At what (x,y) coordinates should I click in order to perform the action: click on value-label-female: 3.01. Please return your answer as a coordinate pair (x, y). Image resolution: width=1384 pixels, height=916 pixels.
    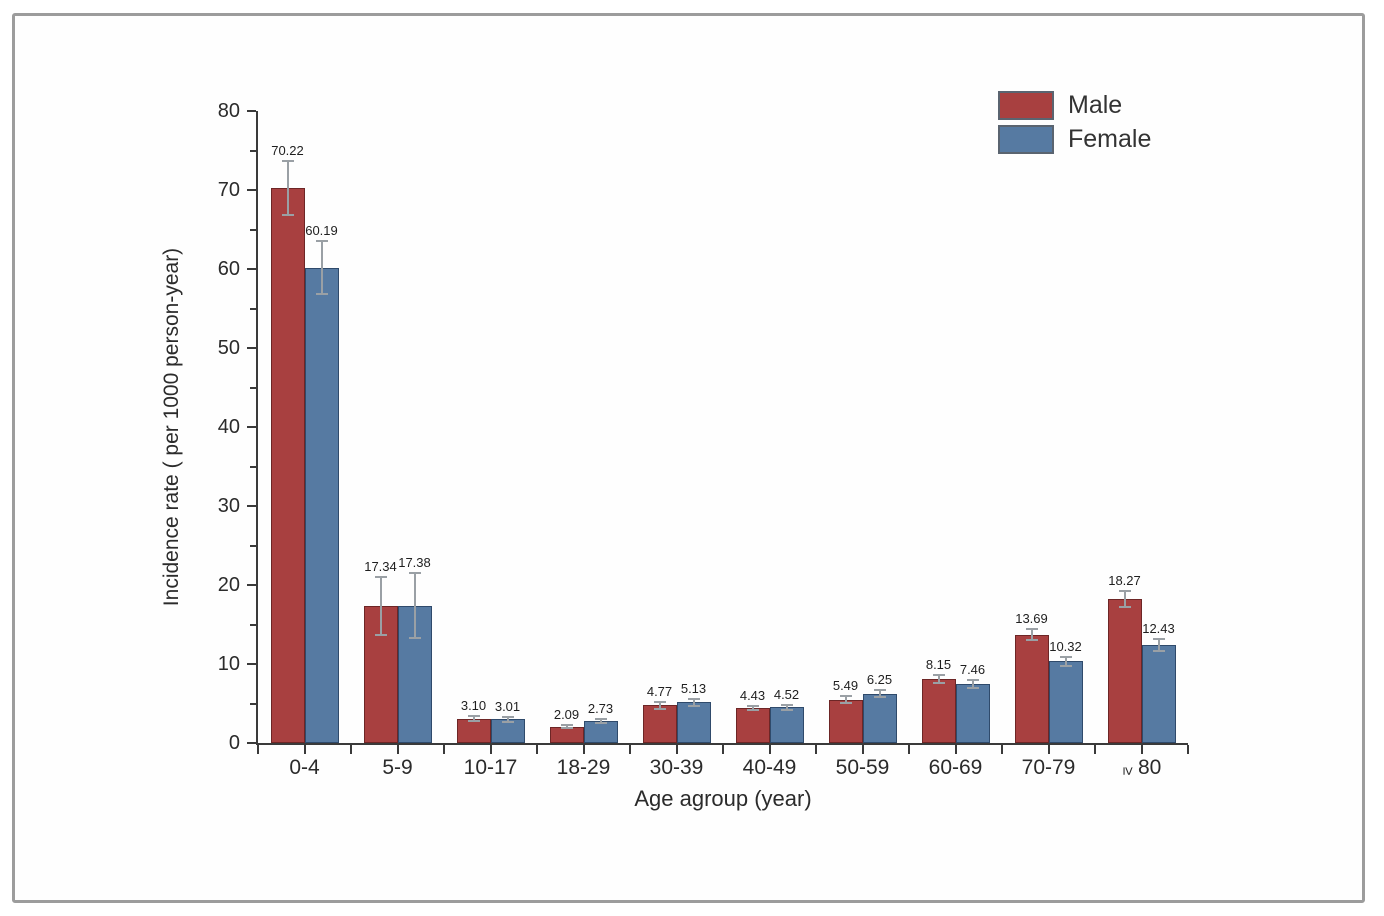
    Looking at the image, I should click on (507, 706).